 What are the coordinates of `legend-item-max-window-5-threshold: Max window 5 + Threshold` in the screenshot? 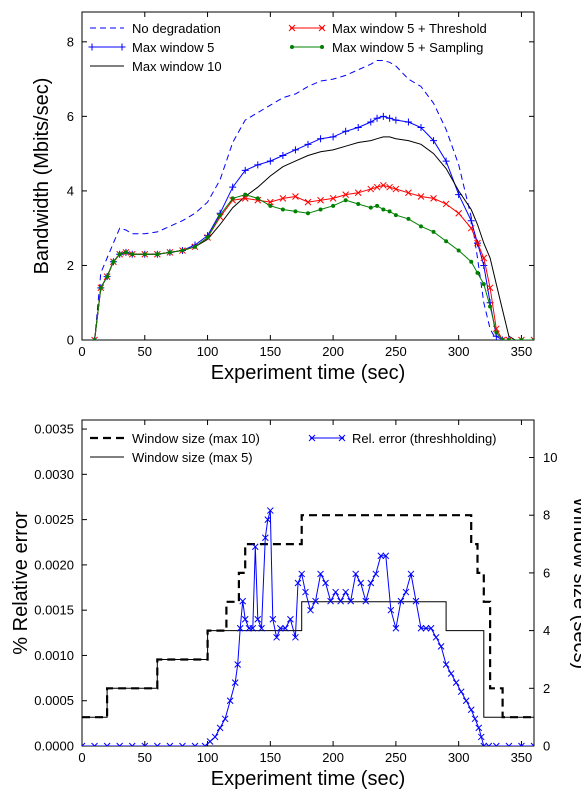 It's located at (387, 28).